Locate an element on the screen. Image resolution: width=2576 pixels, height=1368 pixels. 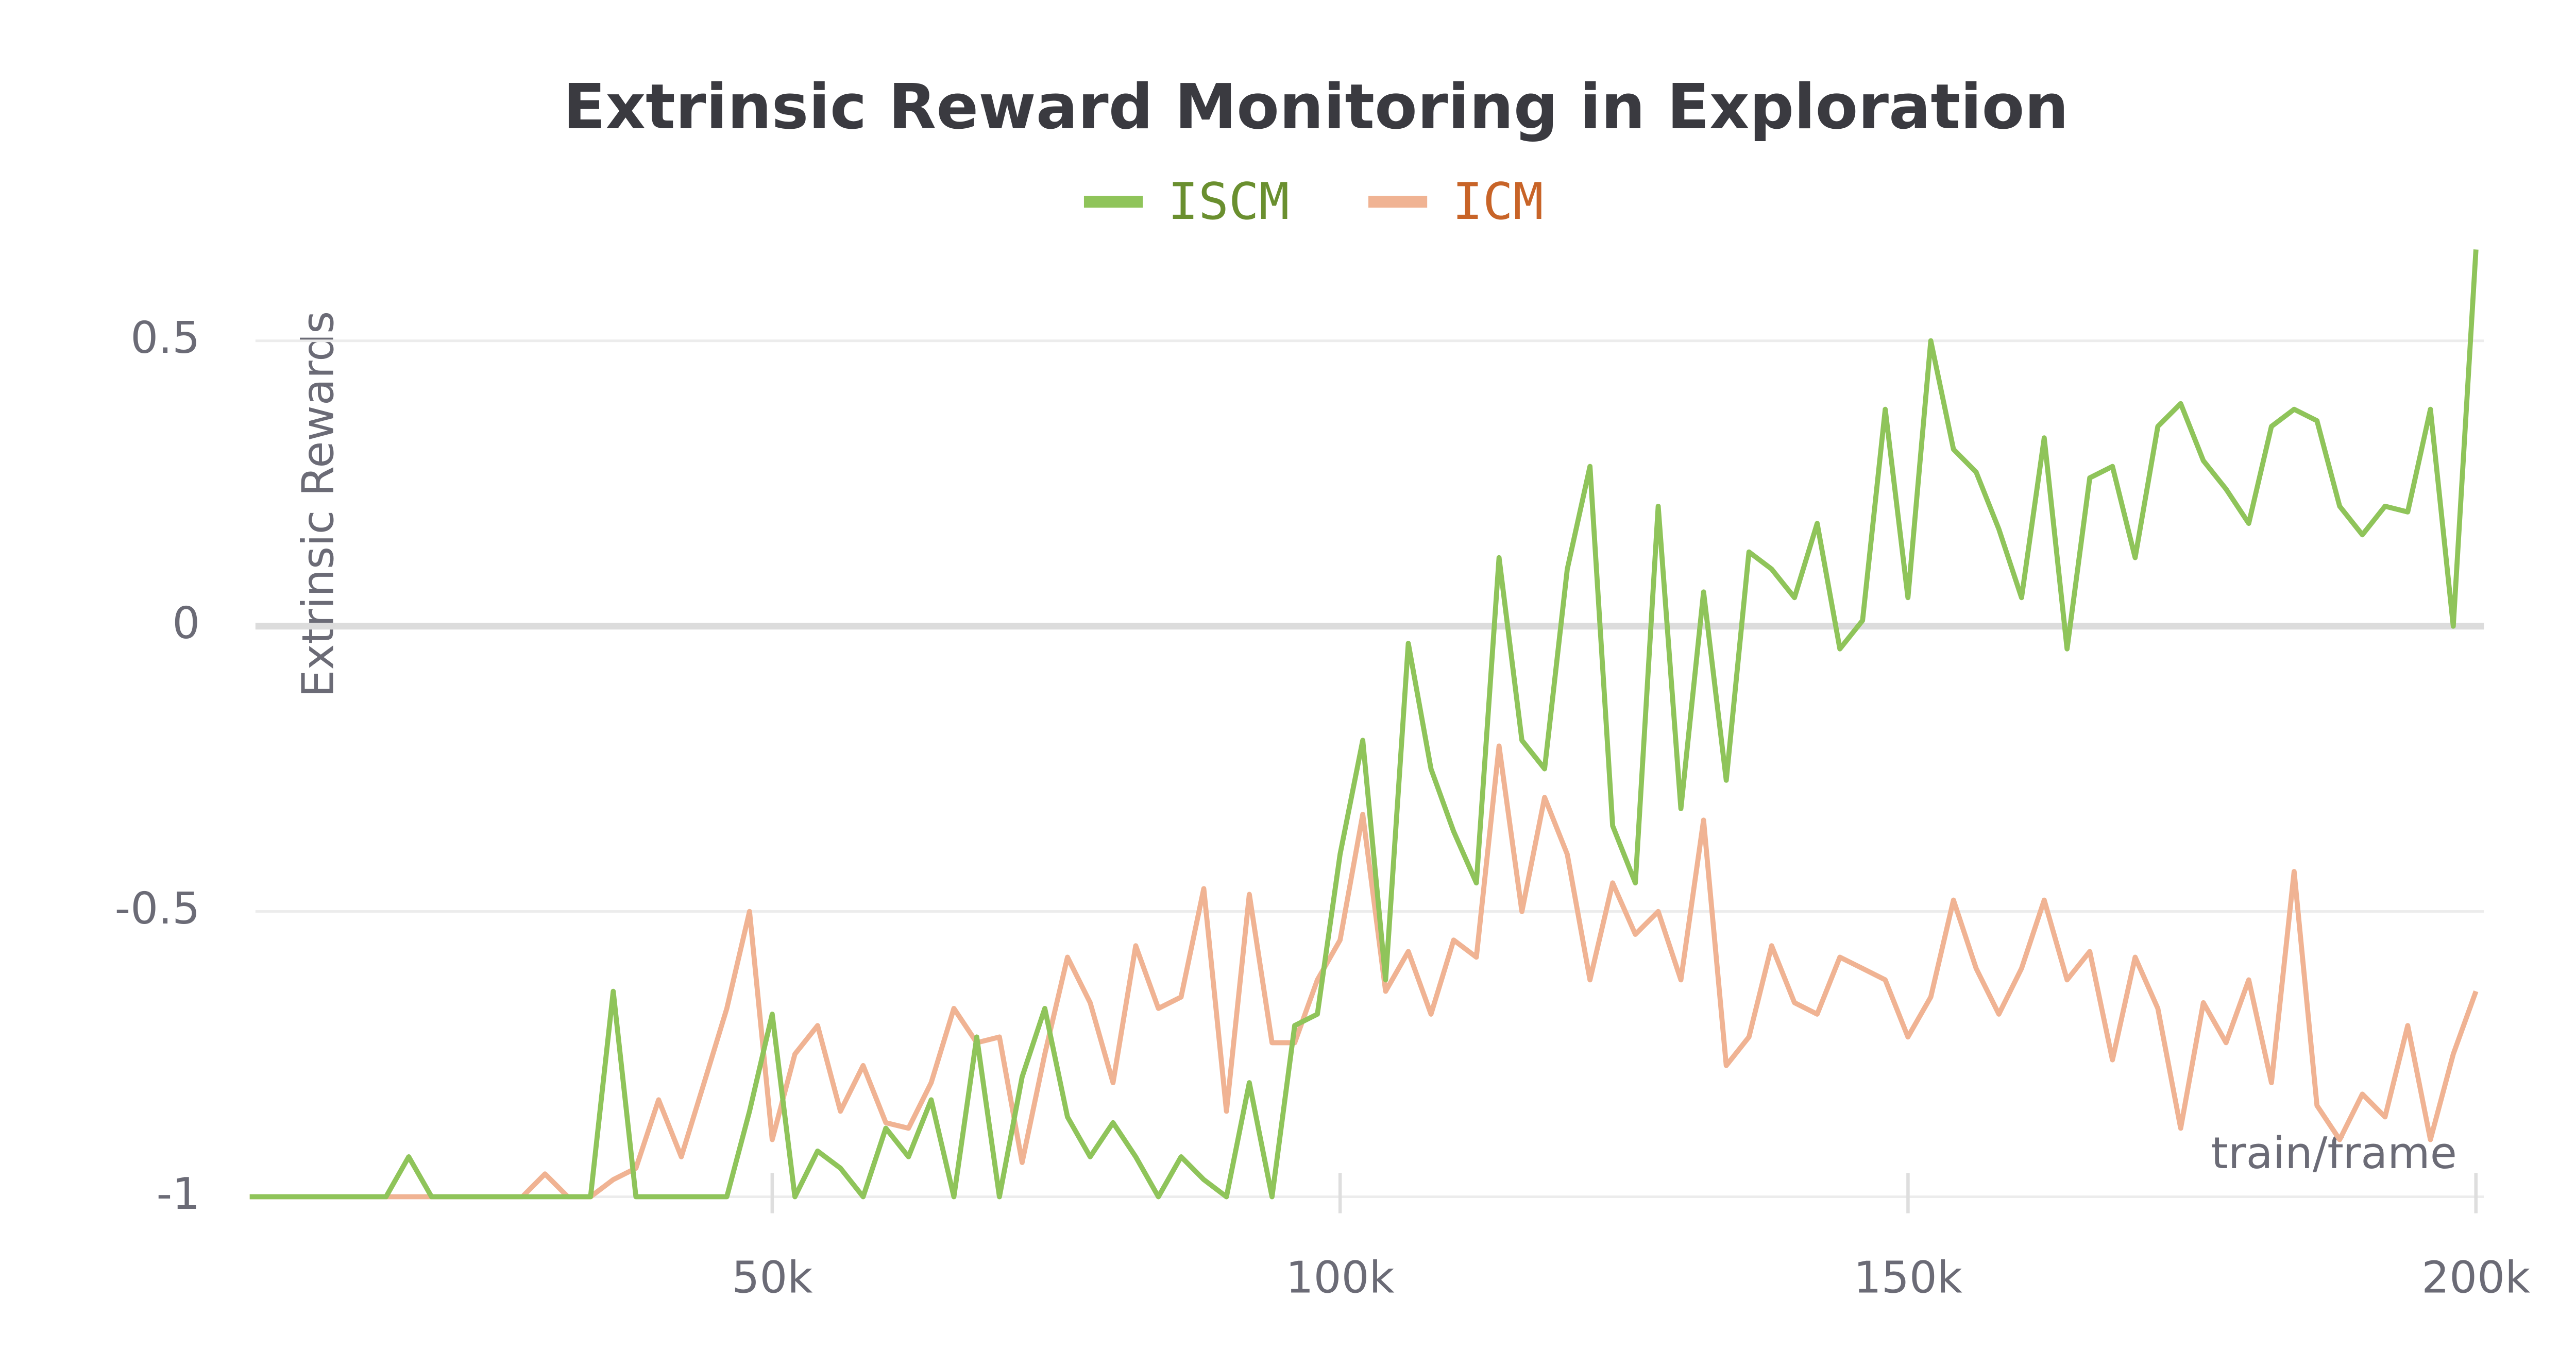
y-tick-label: -0.5 is located at coordinates (157, 908).